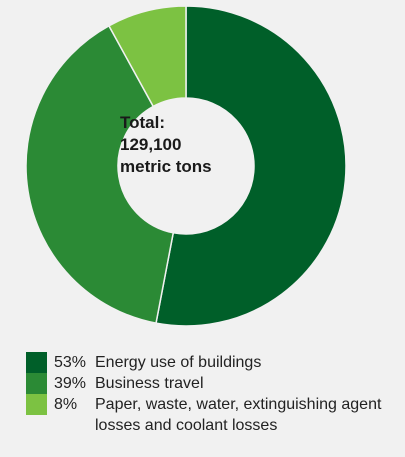 Image resolution: width=405 pixels, height=457 pixels. What do you see at coordinates (70, 362) in the screenshot?
I see `legend-percent: 53%` at bounding box center [70, 362].